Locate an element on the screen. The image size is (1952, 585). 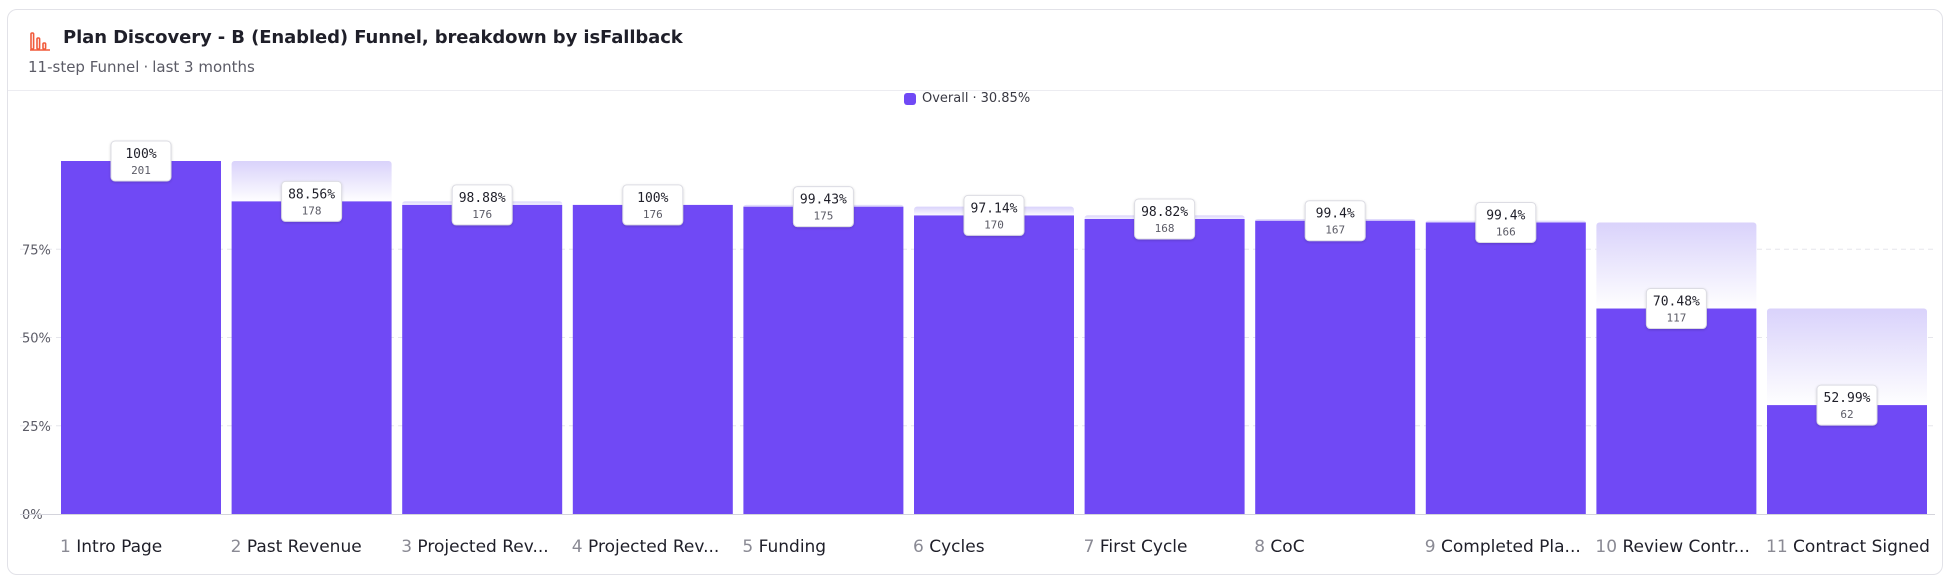
chart-legend: Overall · 30.85% is located at coordinates (967, 98).